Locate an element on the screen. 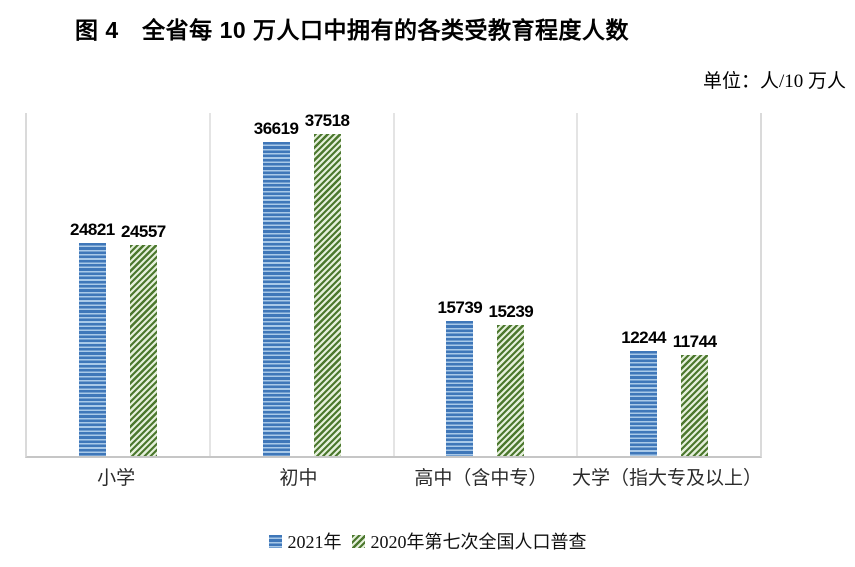 This screenshot has width=855, height=567. category-axis: 小学 初中 高中（含中专） 大学（指大专及以上） is located at coordinates (393, 476).